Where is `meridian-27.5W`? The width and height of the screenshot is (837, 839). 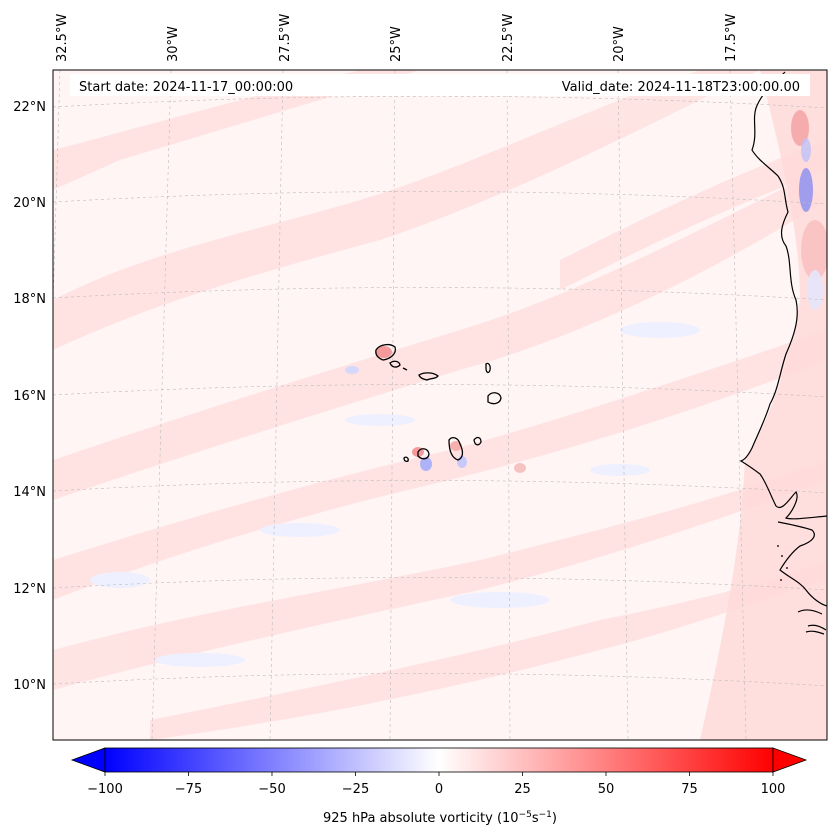
meridian-27.5W is located at coordinates (276, 405).